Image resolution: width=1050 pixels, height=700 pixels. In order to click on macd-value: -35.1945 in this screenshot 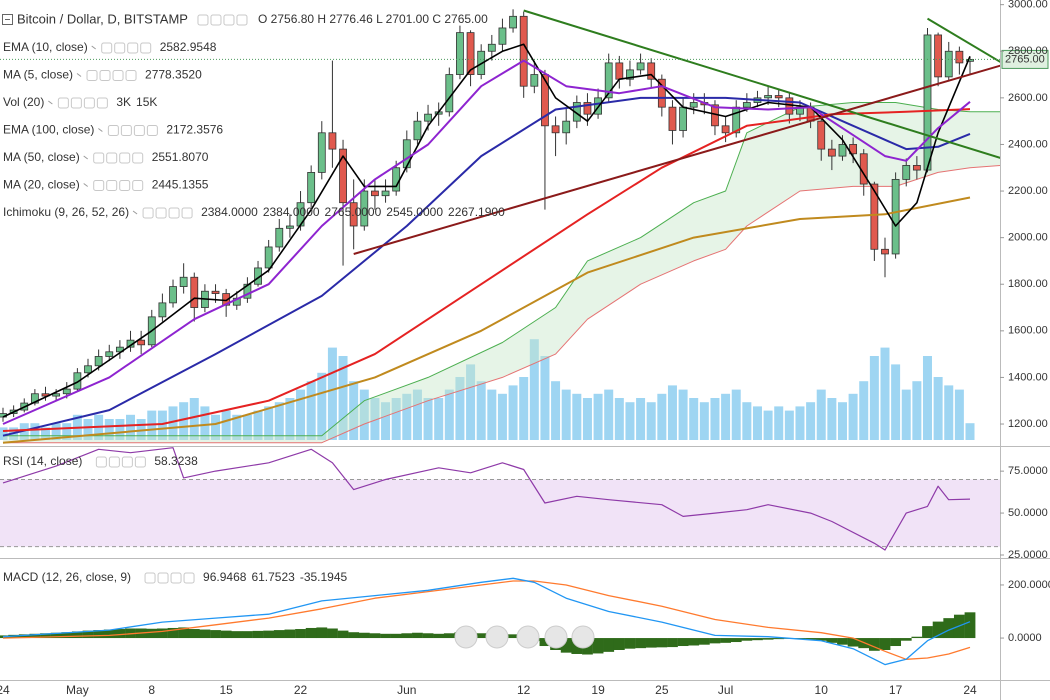, I will do `click(324, 577)`.